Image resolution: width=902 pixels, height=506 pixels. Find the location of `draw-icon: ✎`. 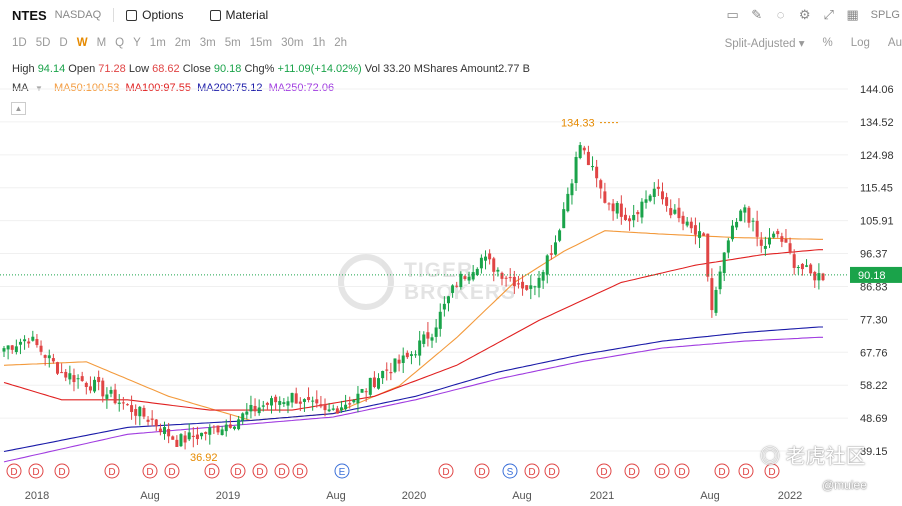

draw-icon: ✎ is located at coordinates (757, 14).